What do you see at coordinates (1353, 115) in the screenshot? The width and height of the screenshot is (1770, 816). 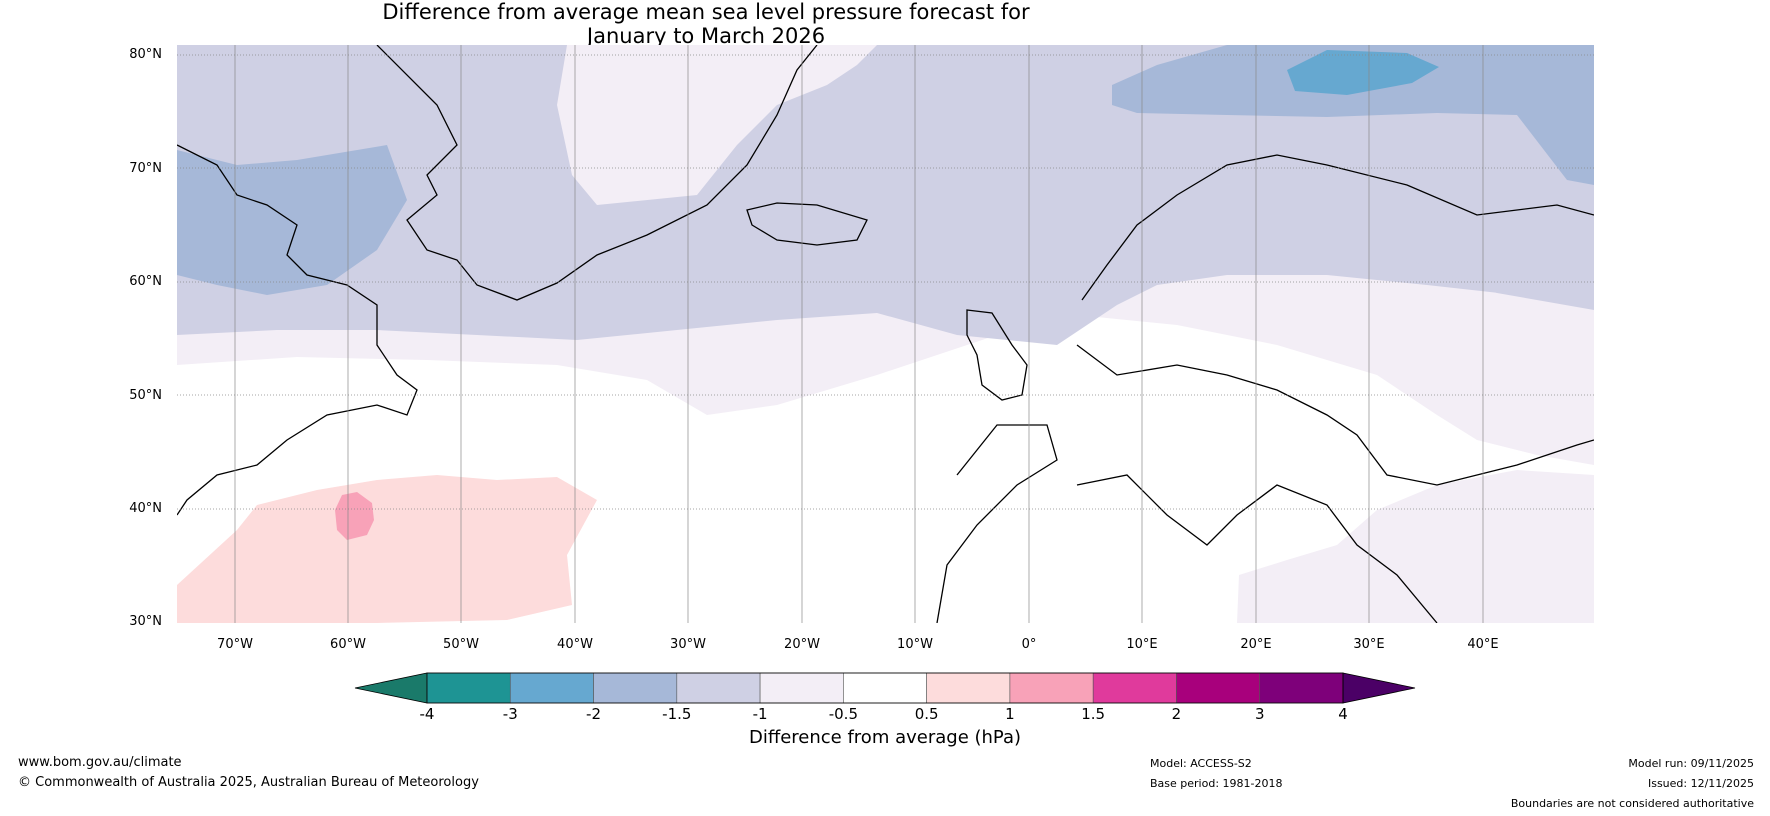 I see `anomaly-region-minus-2-to-minus-1.5-north` at bounding box center [1353, 115].